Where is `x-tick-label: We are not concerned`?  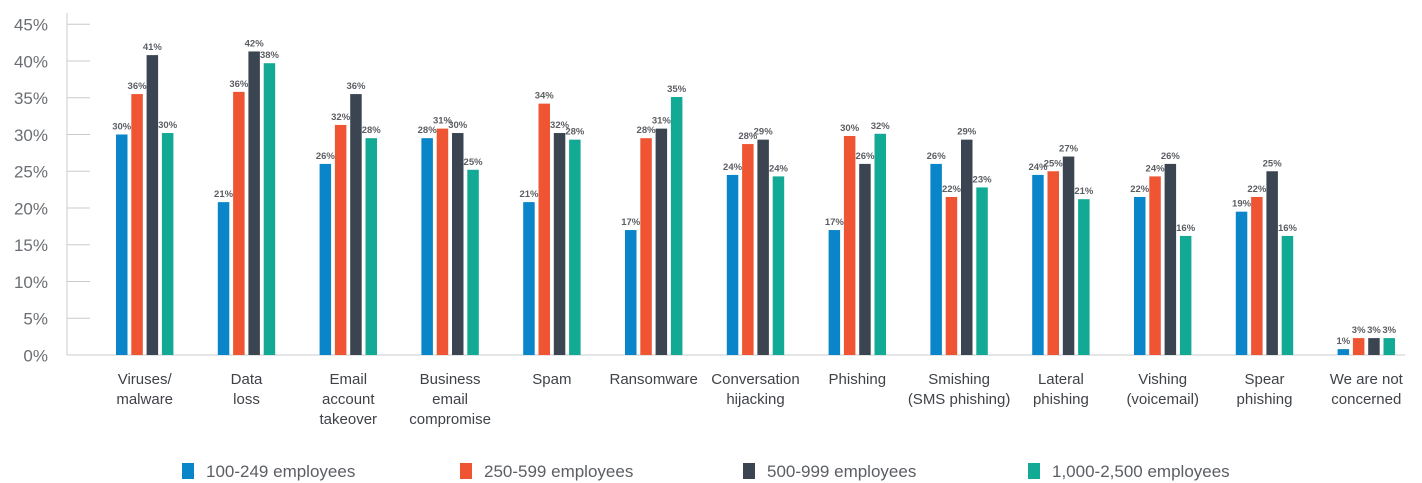
x-tick-label: We are not concerned is located at coordinates (1367, 389).